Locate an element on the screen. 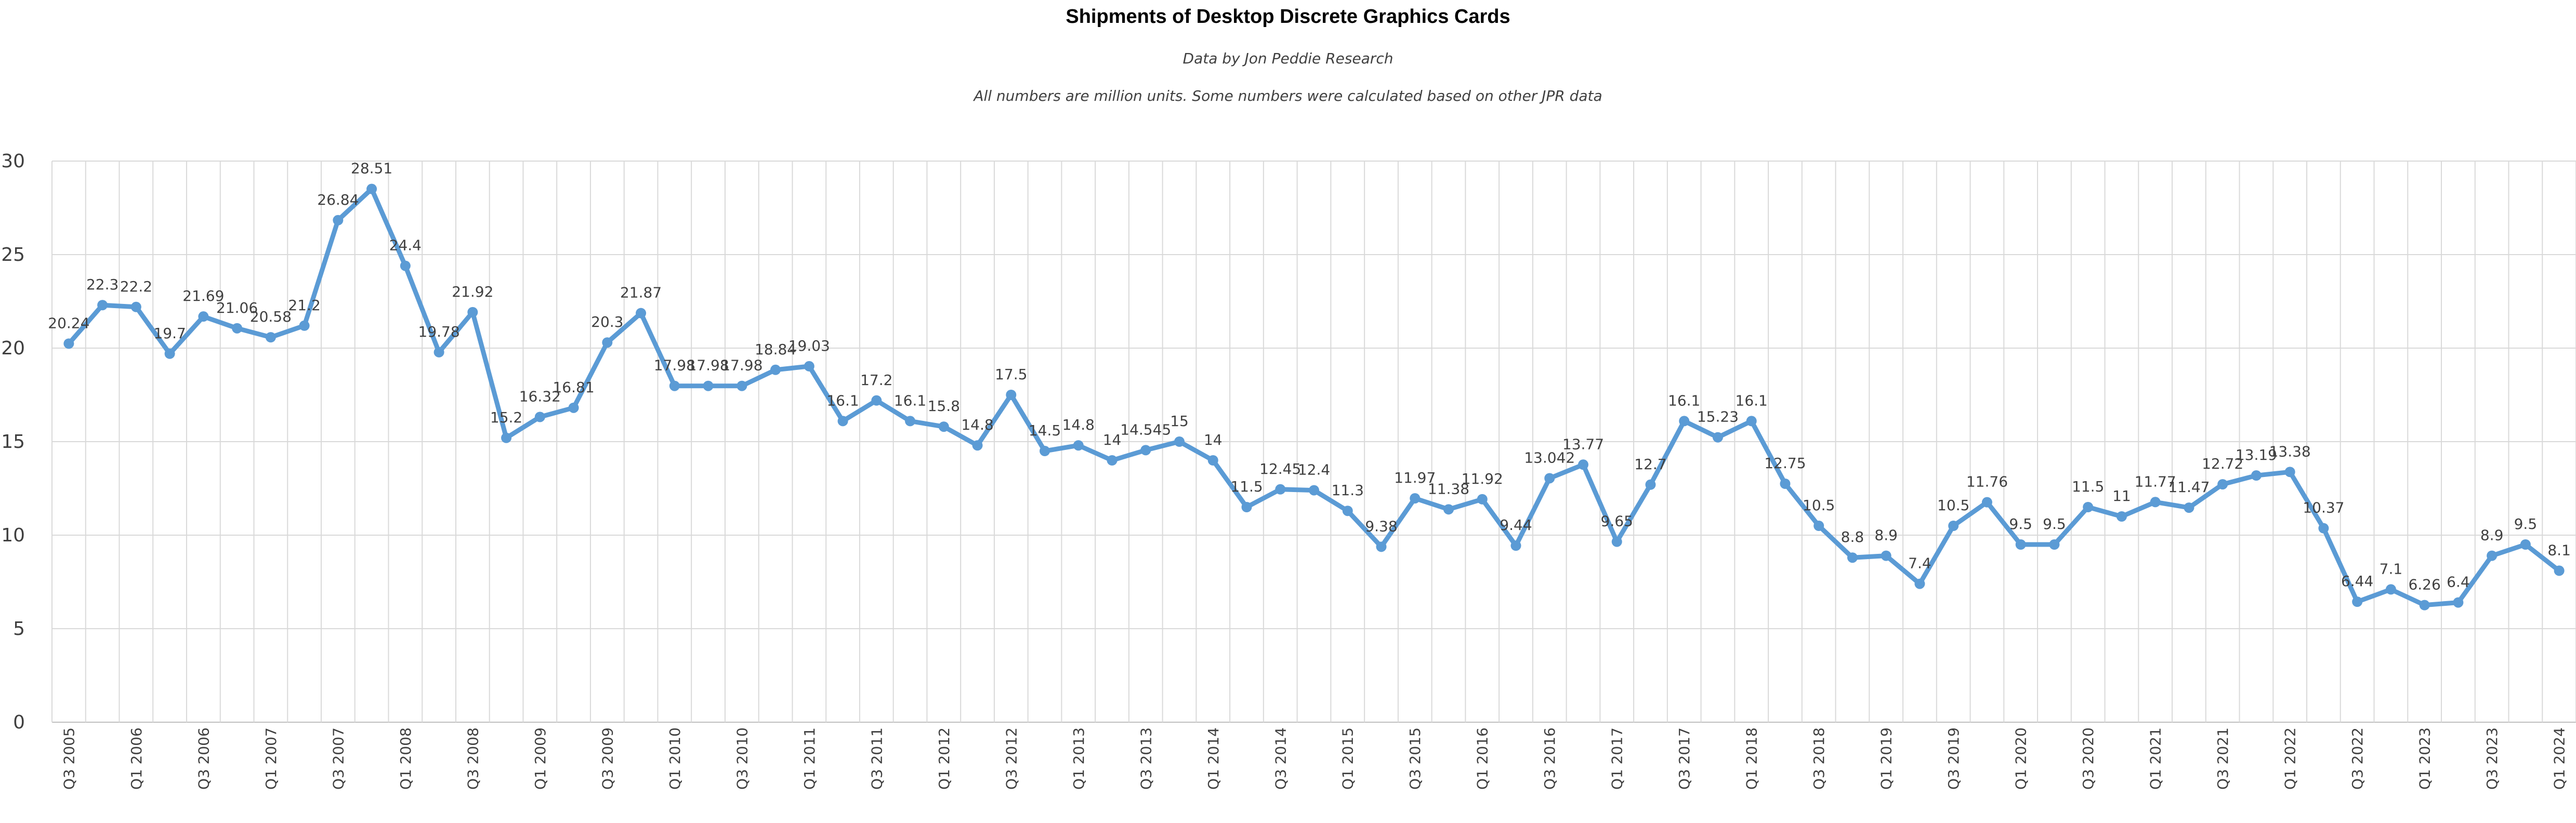  data-label: 24.4 is located at coordinates (406, 245).